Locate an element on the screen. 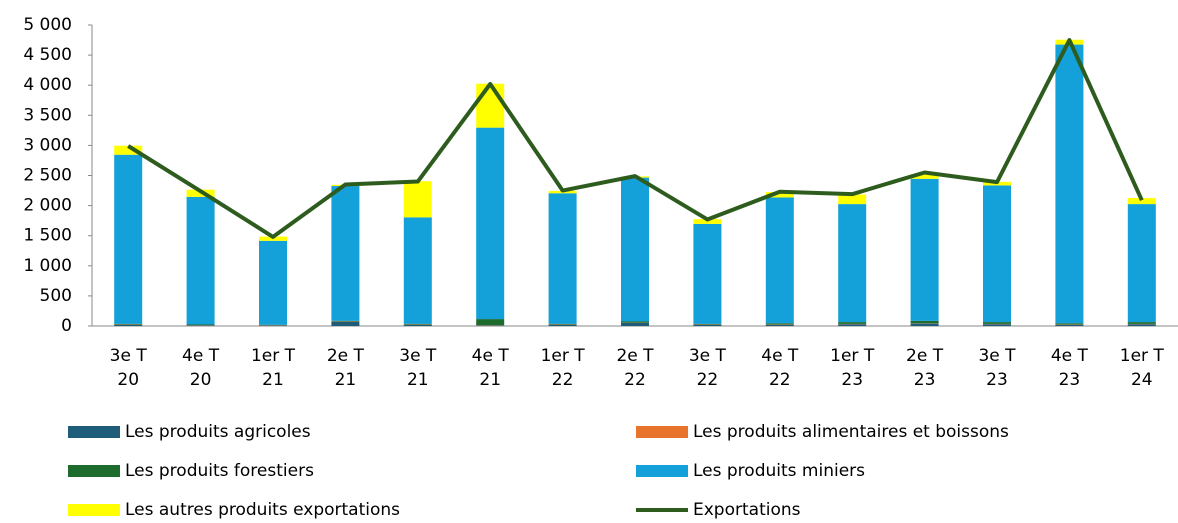 This screenshot has height=523, width=1178. legend-label: Les produits alimentaires et boissons is located at coordinates (851, 432).